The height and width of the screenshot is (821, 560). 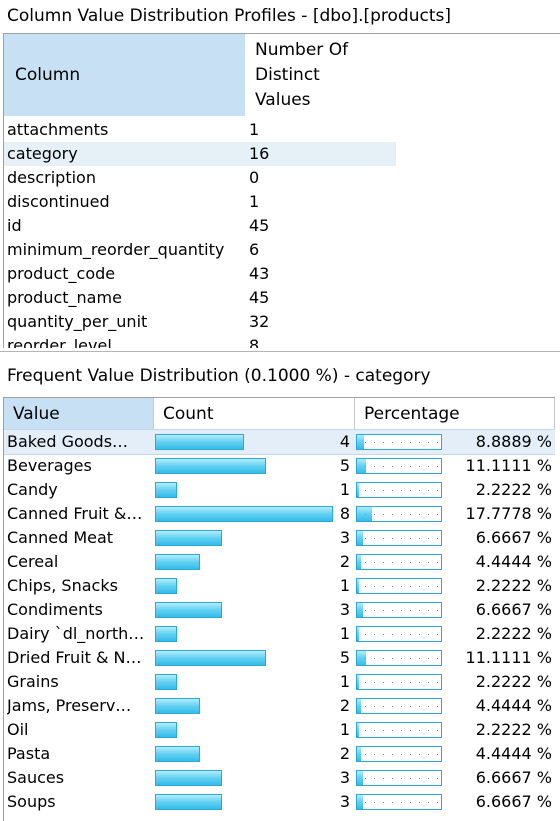 I want to click on value-cell: Candy, so click(x=32, y=489).